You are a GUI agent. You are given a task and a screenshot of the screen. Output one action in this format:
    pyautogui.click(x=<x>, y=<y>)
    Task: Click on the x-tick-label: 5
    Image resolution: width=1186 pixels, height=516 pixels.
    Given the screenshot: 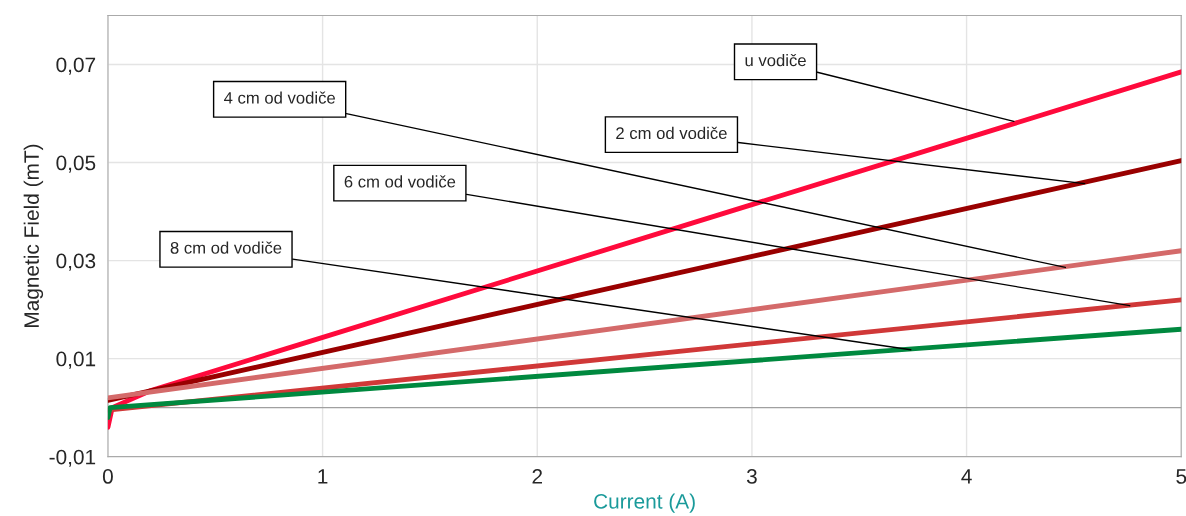 What is the action you would take?
    pyautogui.click(x=1181, y=476)
    